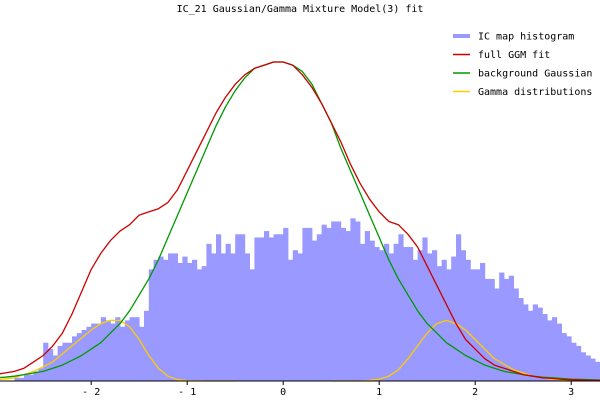  Describe the element at coordinates (283, 392) in the screenshot. I see `x-tick-label: 0` at that location.